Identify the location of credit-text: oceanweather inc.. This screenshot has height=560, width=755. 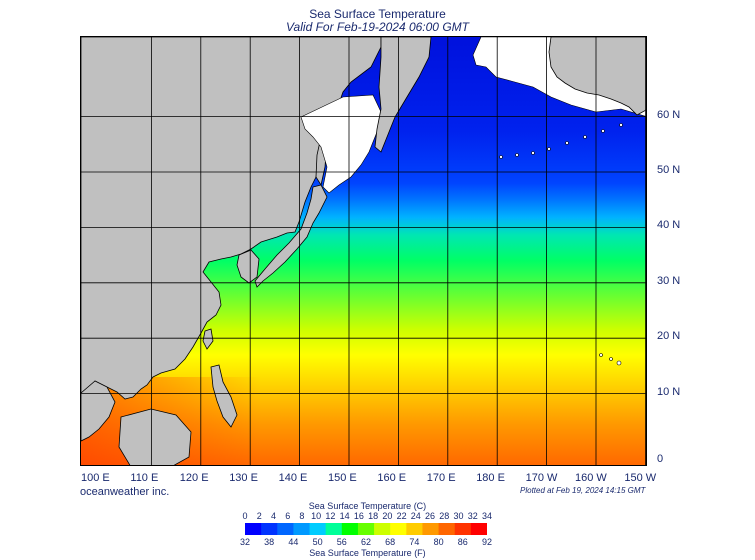
(125, 492).